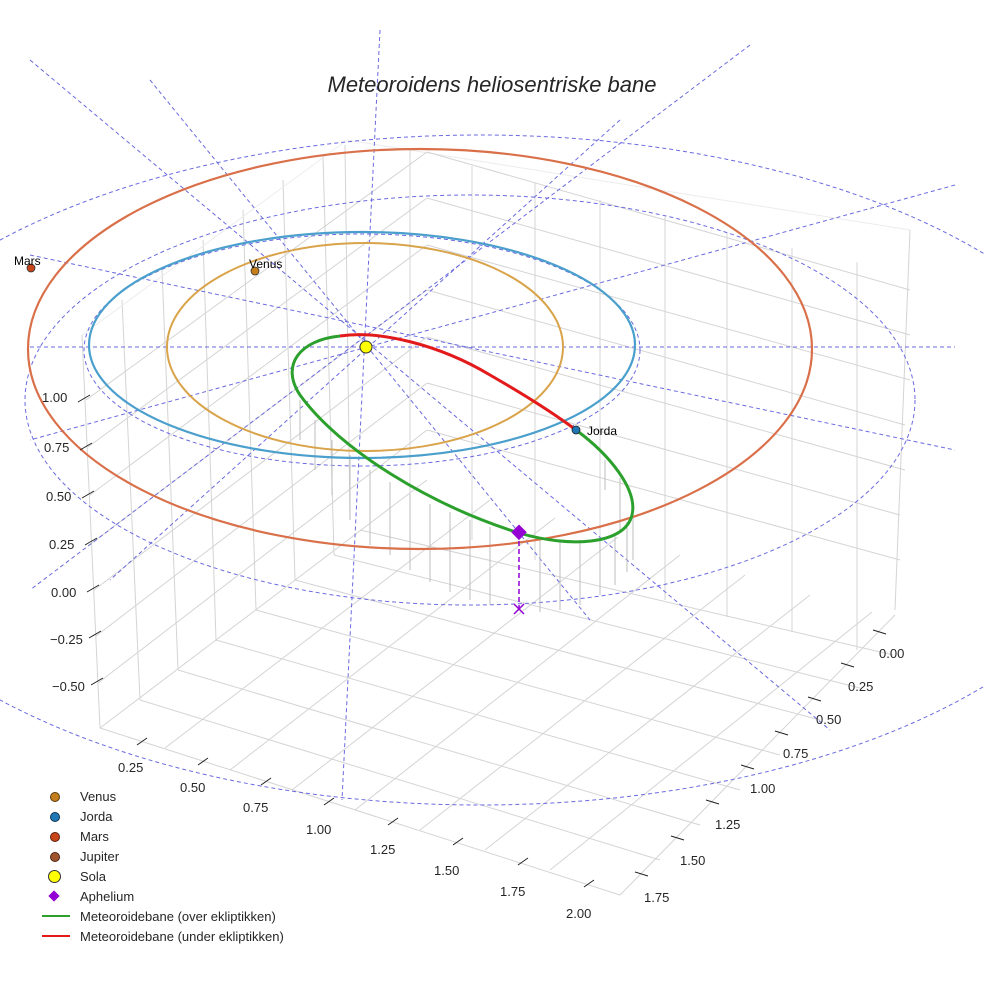 This screenshot has width=984, height=984. I want to click on y-tick: 1.50, so click(693, 860).